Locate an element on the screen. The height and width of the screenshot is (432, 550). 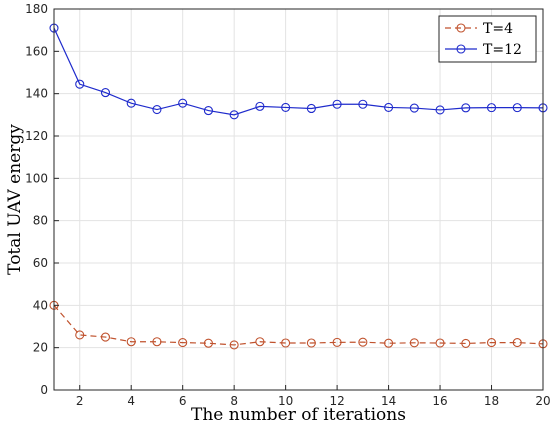
y-tick-label: 0 is located at coordinates (44, 390).